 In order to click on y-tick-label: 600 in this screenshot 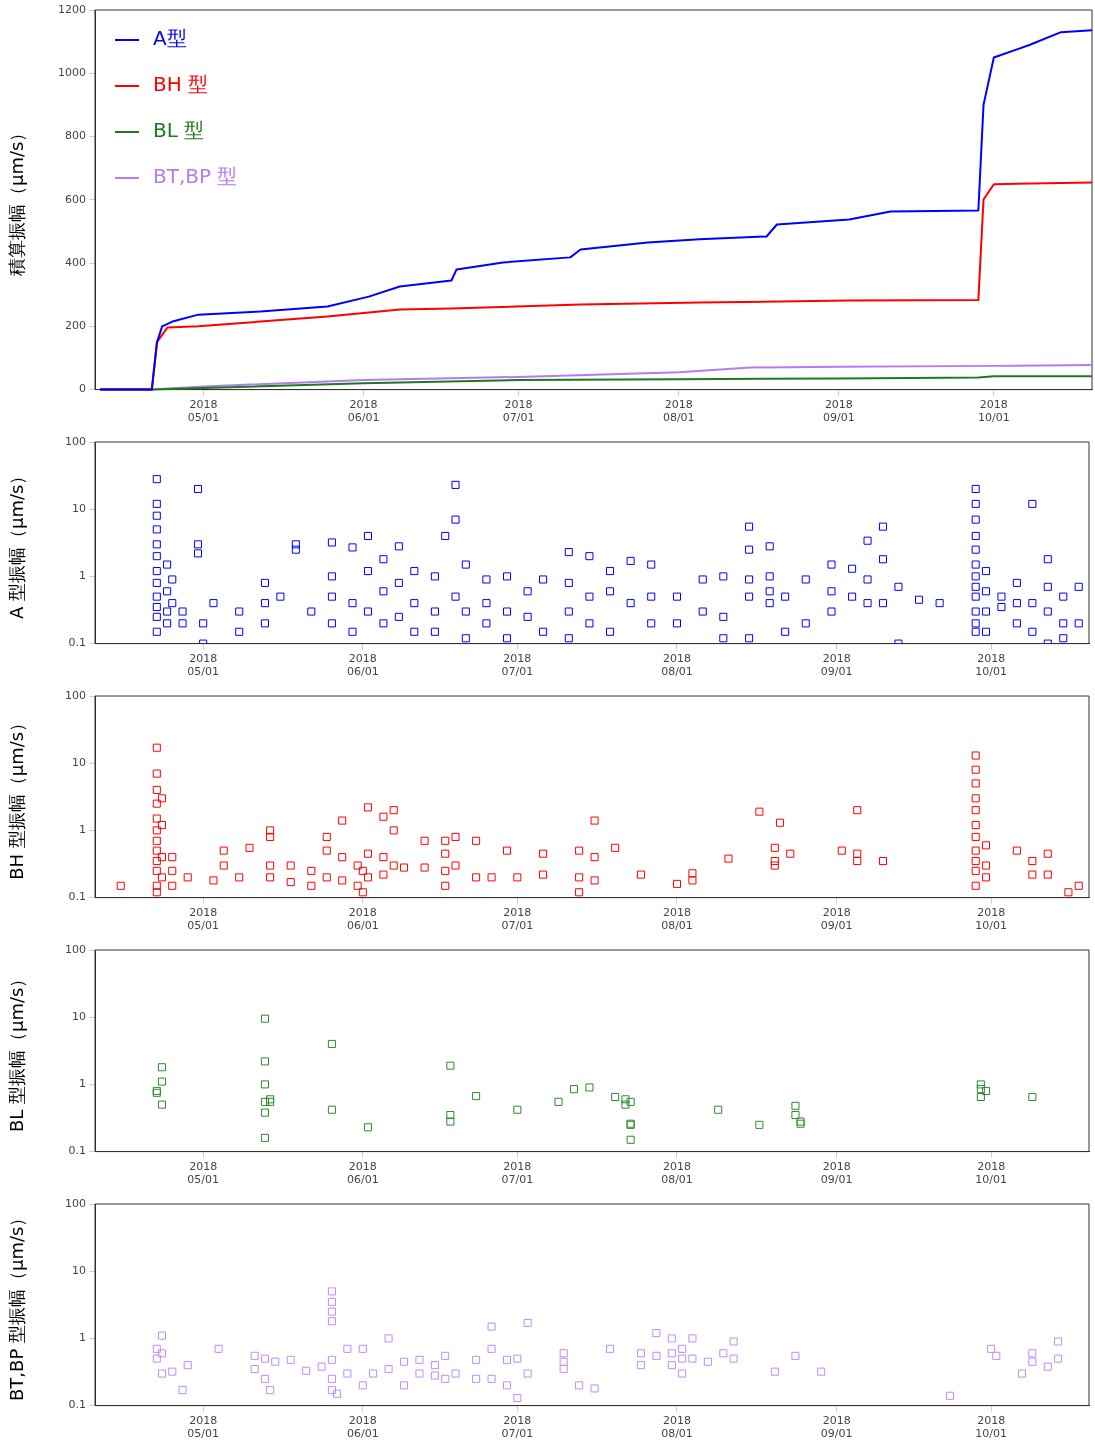, I will do `click(75, 199)`.